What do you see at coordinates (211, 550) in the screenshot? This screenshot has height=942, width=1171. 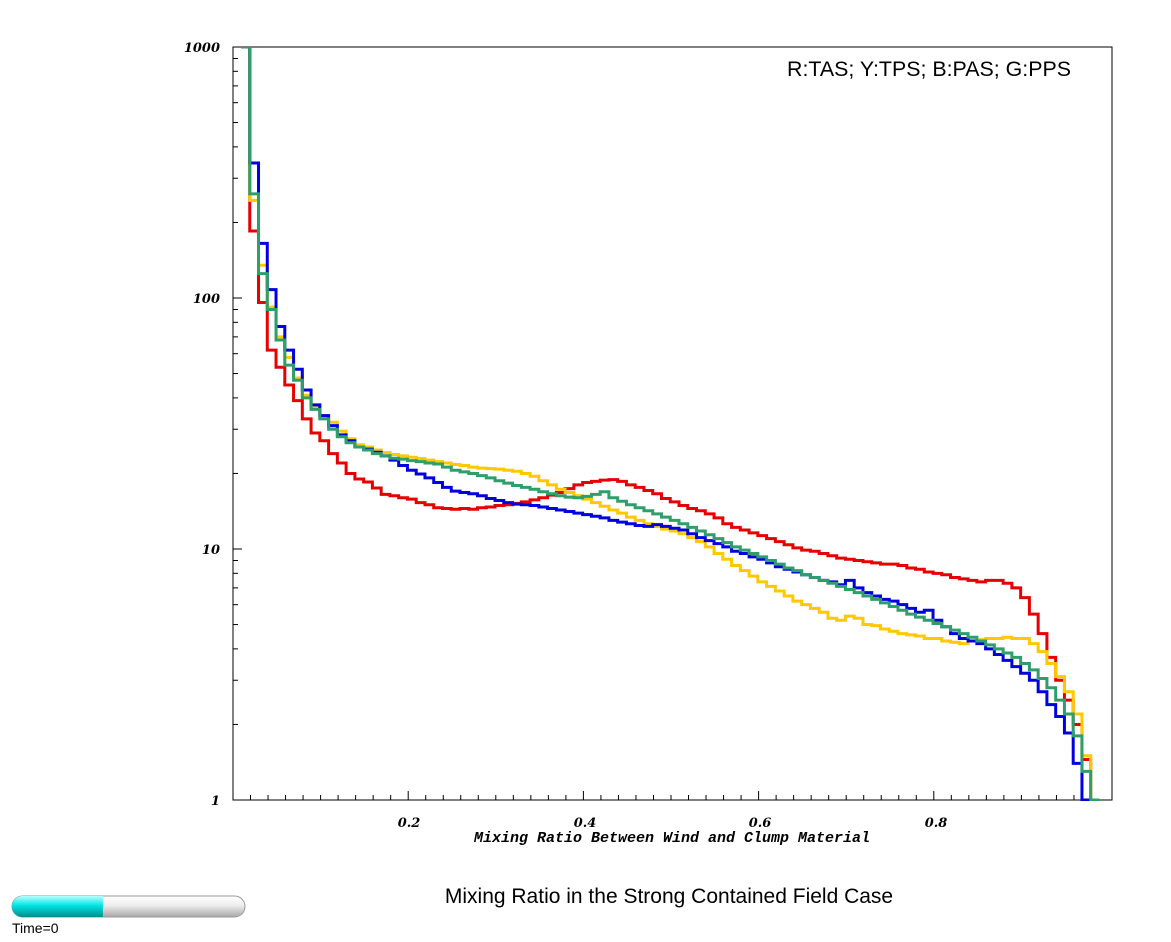 I see `y-tick-label: 10` at bounding box center [211, 550].